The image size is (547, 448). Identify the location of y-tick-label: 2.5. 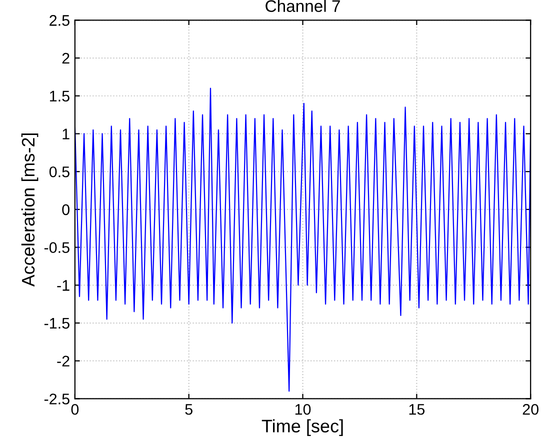
(60, 20).